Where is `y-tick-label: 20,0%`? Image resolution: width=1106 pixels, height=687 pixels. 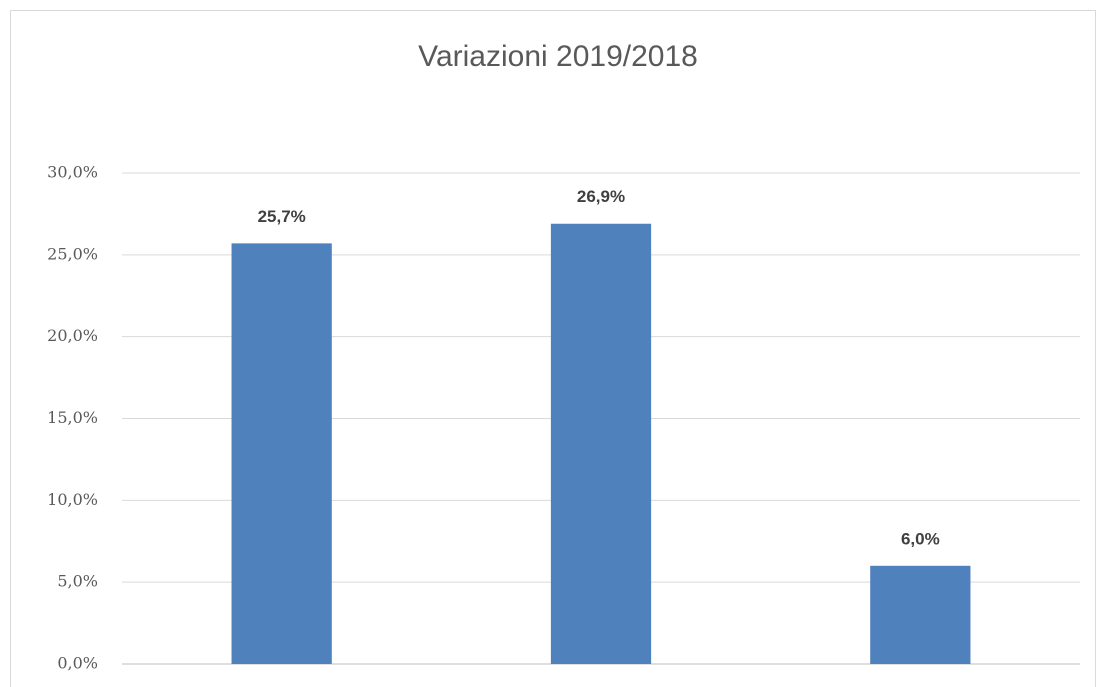
y-tick-label: 20,0% is located at coordinates (72, 335).